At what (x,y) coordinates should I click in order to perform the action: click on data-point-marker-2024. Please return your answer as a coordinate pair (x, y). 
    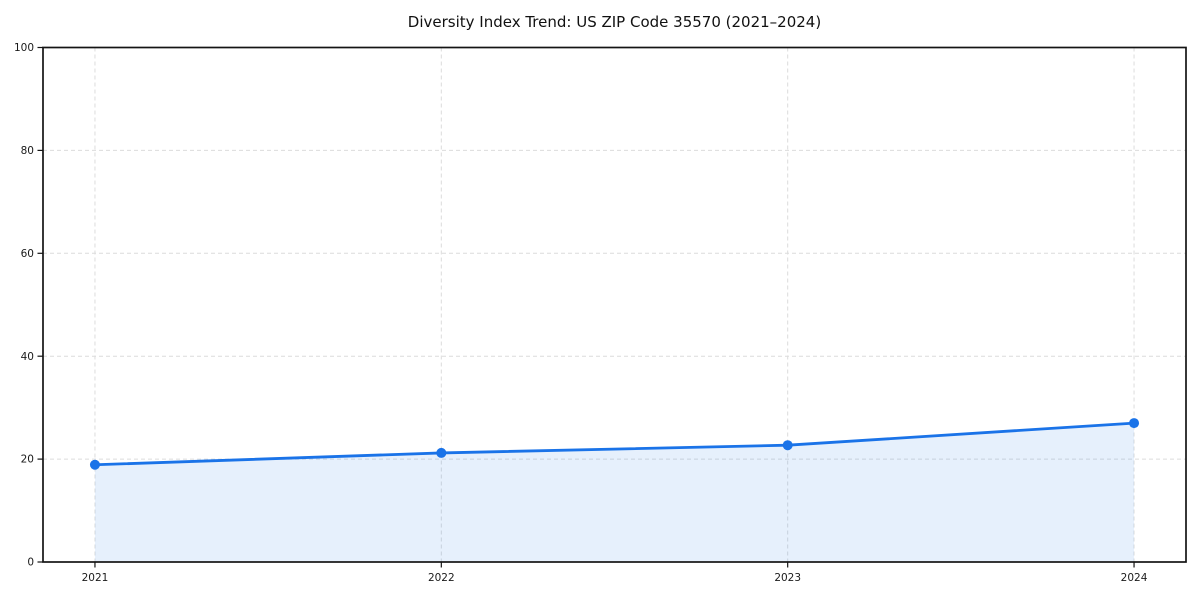
    Looking at the image, I should click on (1134, 423).